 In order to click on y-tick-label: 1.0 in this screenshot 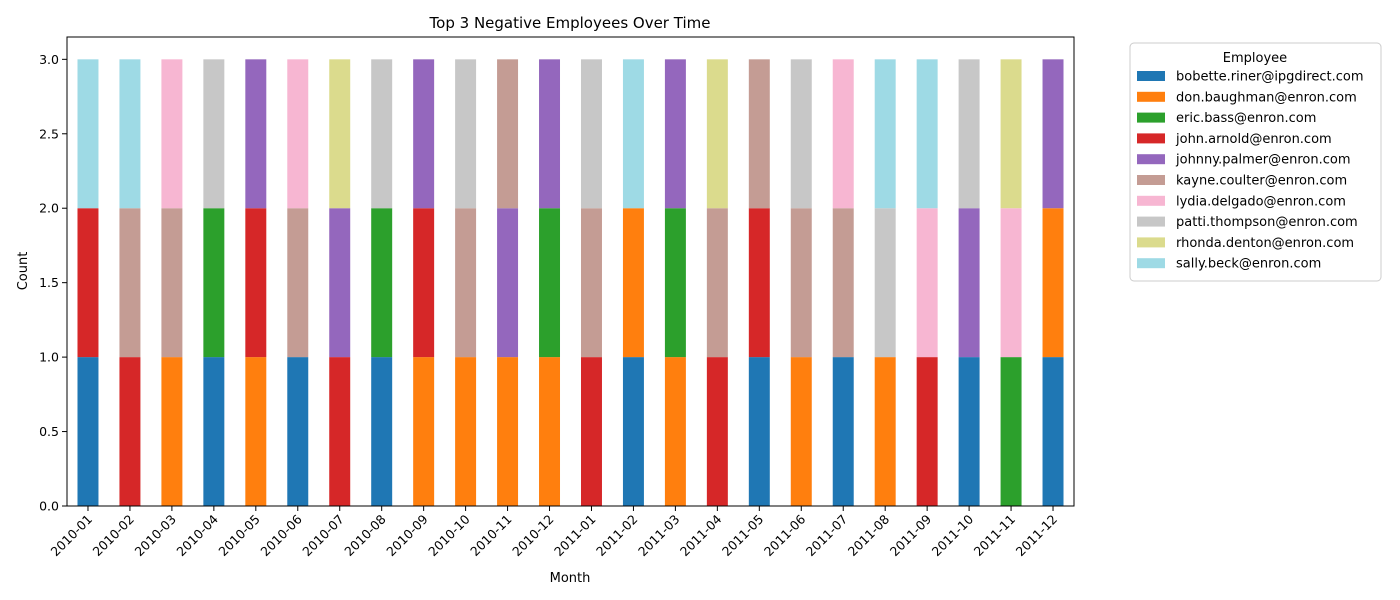, I will do `click(49, 357)`.